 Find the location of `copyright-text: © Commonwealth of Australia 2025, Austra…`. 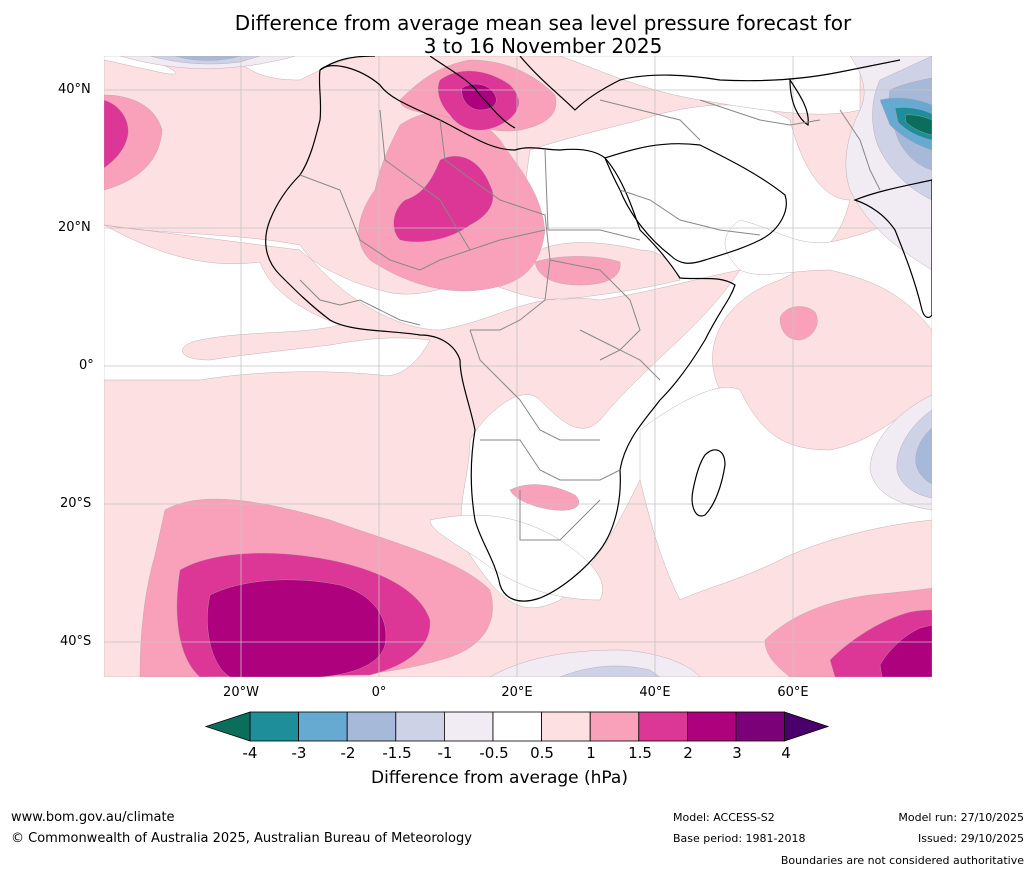

copyright-text: © Commonwealth of Australia 2025, Austra… is located at coordinates (241, 838).